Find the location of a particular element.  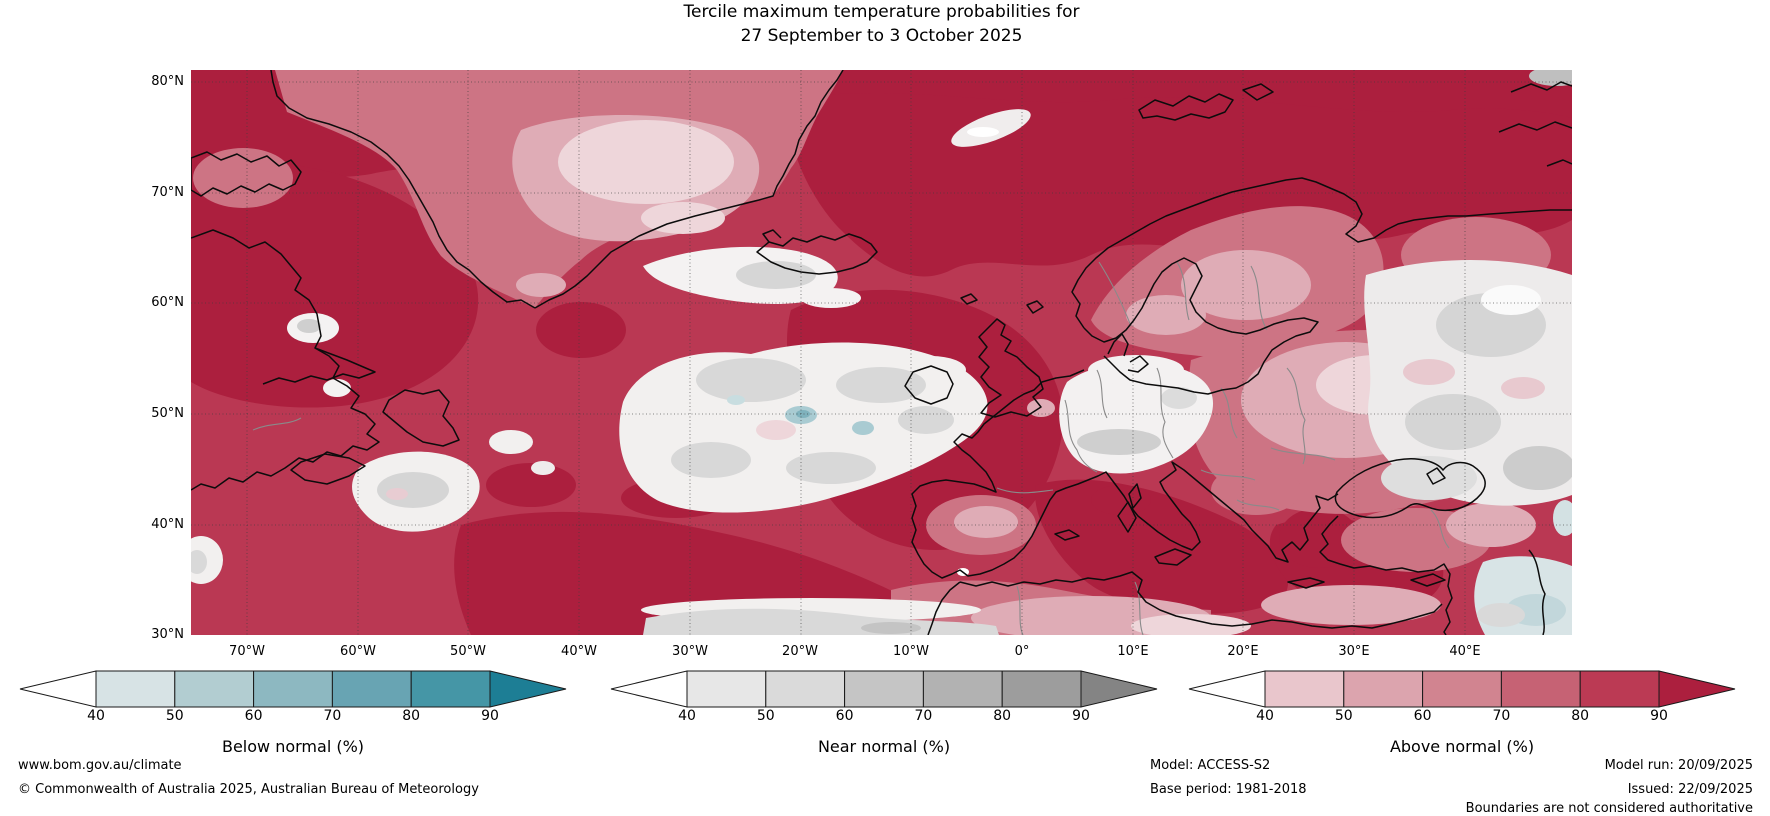

colorbar-above-tick-90: 90 is located at coordinates (1659, 716).